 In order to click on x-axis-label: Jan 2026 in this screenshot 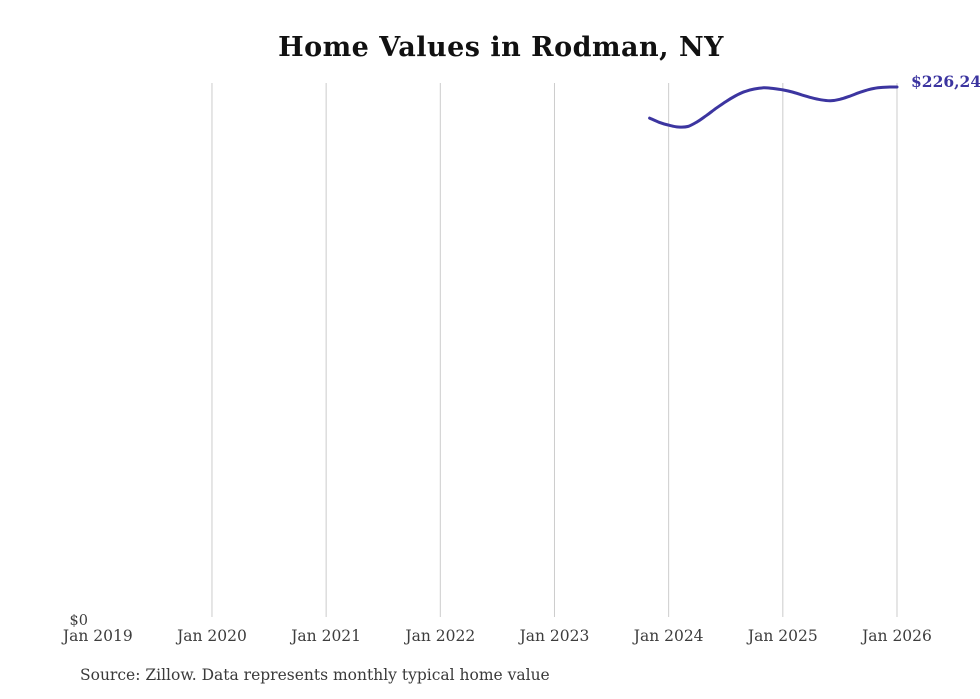, I will do `click(896, 636)`.